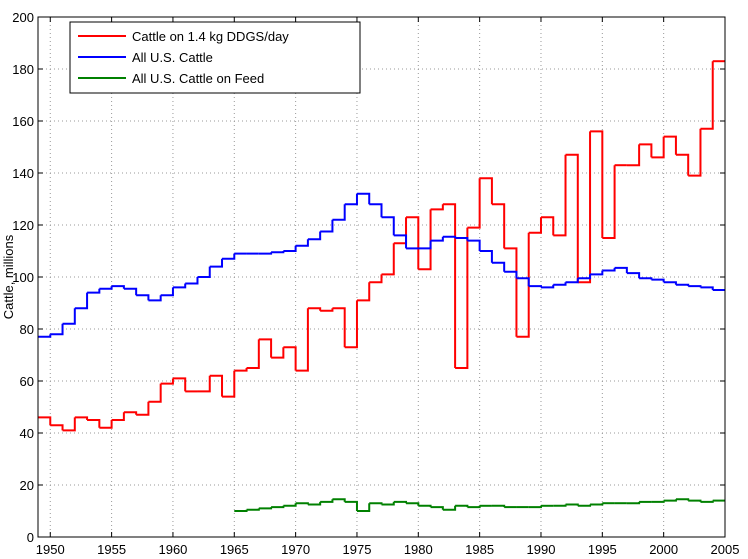 Image resolution: width=748 pixels, height=559 pixels. I want to click on x-tick-label: 1960, so click(172, 549).